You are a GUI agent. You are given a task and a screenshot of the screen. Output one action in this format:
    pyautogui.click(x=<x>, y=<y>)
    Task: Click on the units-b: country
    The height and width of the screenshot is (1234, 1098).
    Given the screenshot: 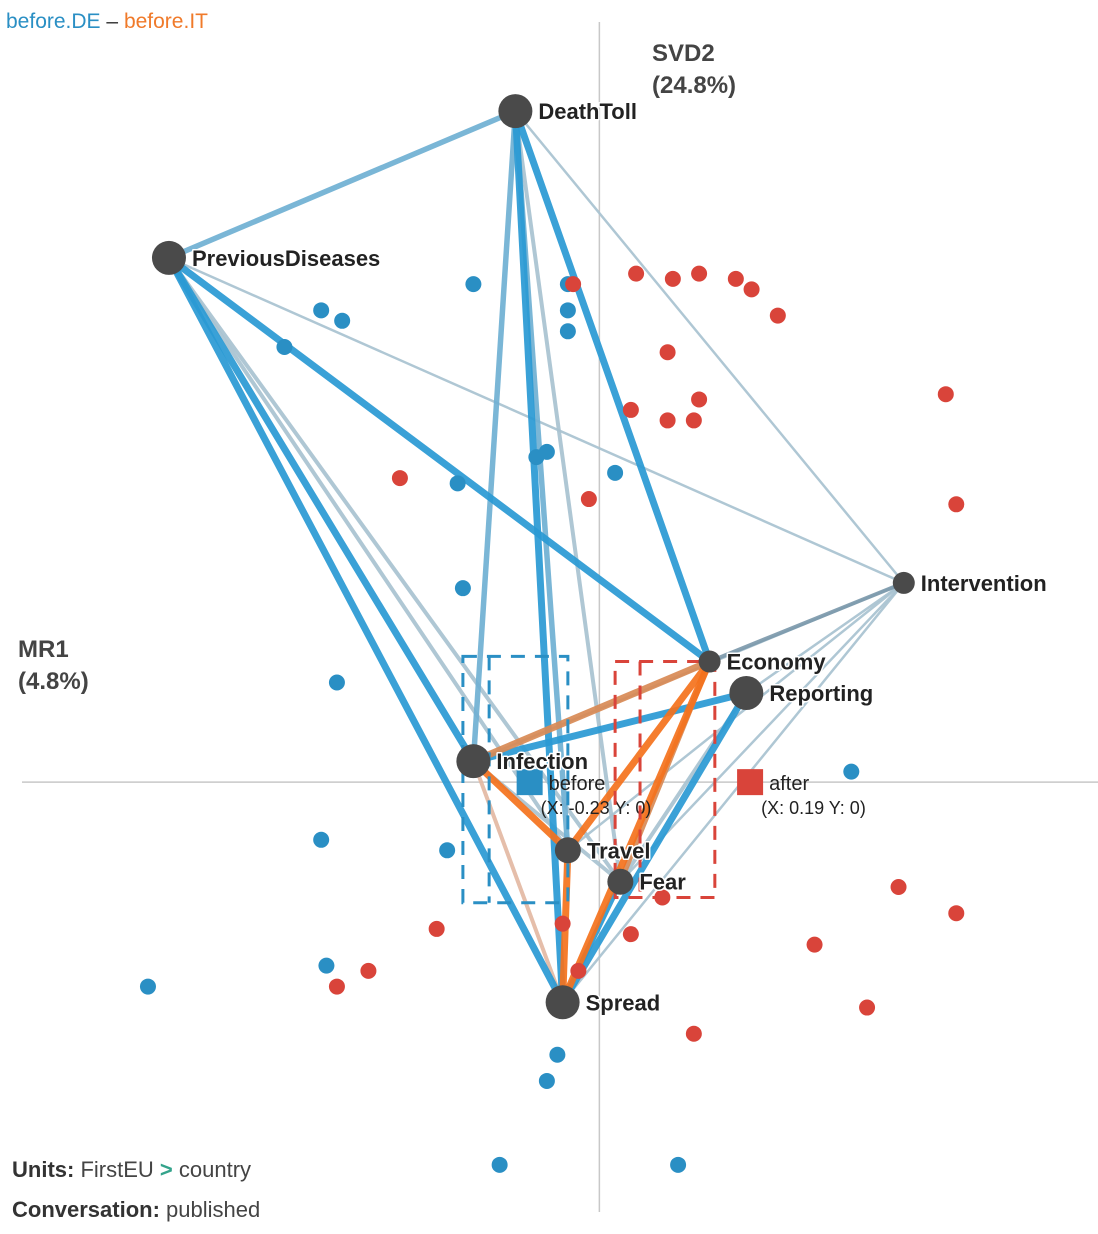 What is the action you would take?
    pyautogui.click(x=215, y=1169)
    